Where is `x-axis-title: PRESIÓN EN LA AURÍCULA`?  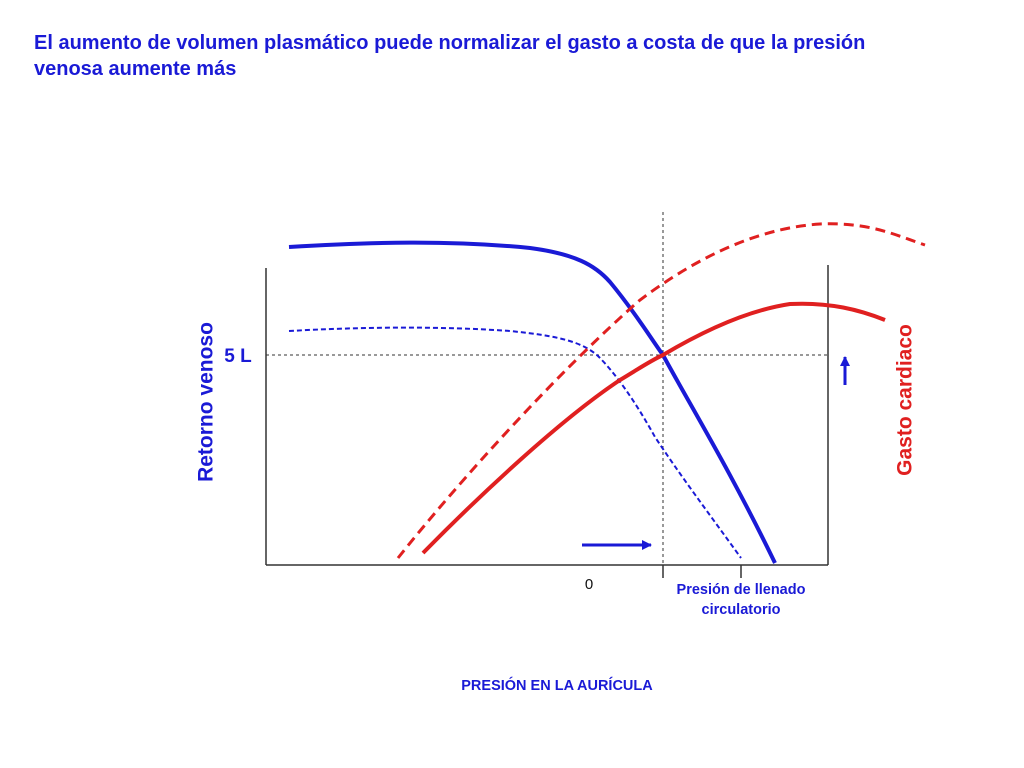
x-axis-title: PRESIÓN EN LA AURÍCULA is located at coordinates (557, 685).